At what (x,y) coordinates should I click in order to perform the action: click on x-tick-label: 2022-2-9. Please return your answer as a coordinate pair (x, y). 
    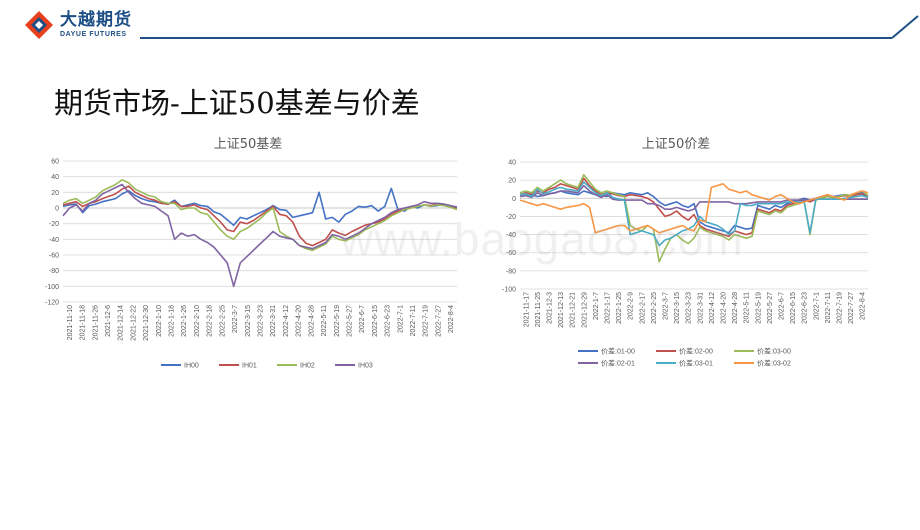
    Looking at the image, I should click on (631, 306).